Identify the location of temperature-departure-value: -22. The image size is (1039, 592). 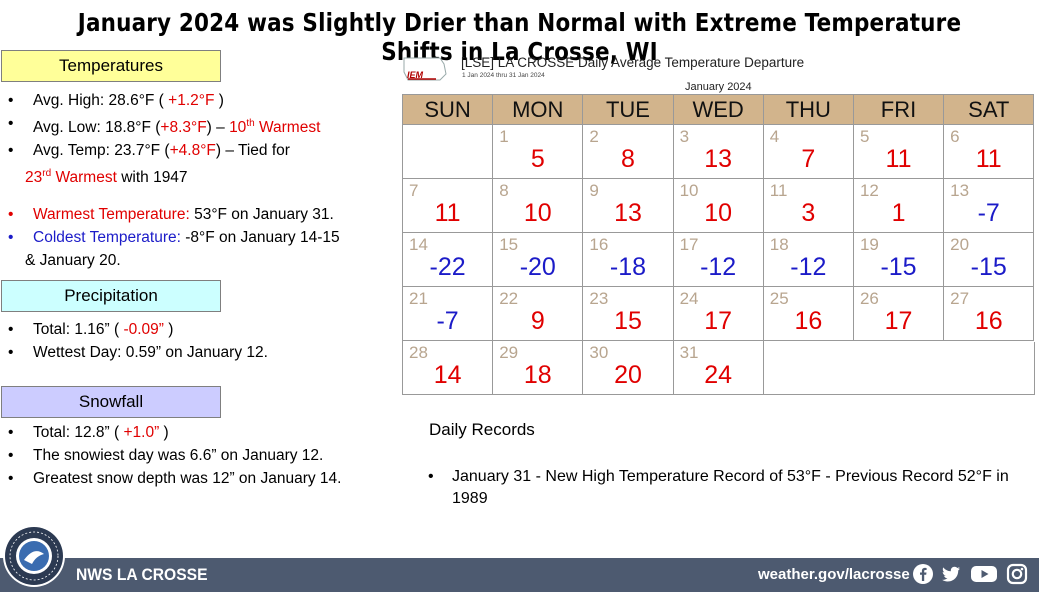
(447, 267).